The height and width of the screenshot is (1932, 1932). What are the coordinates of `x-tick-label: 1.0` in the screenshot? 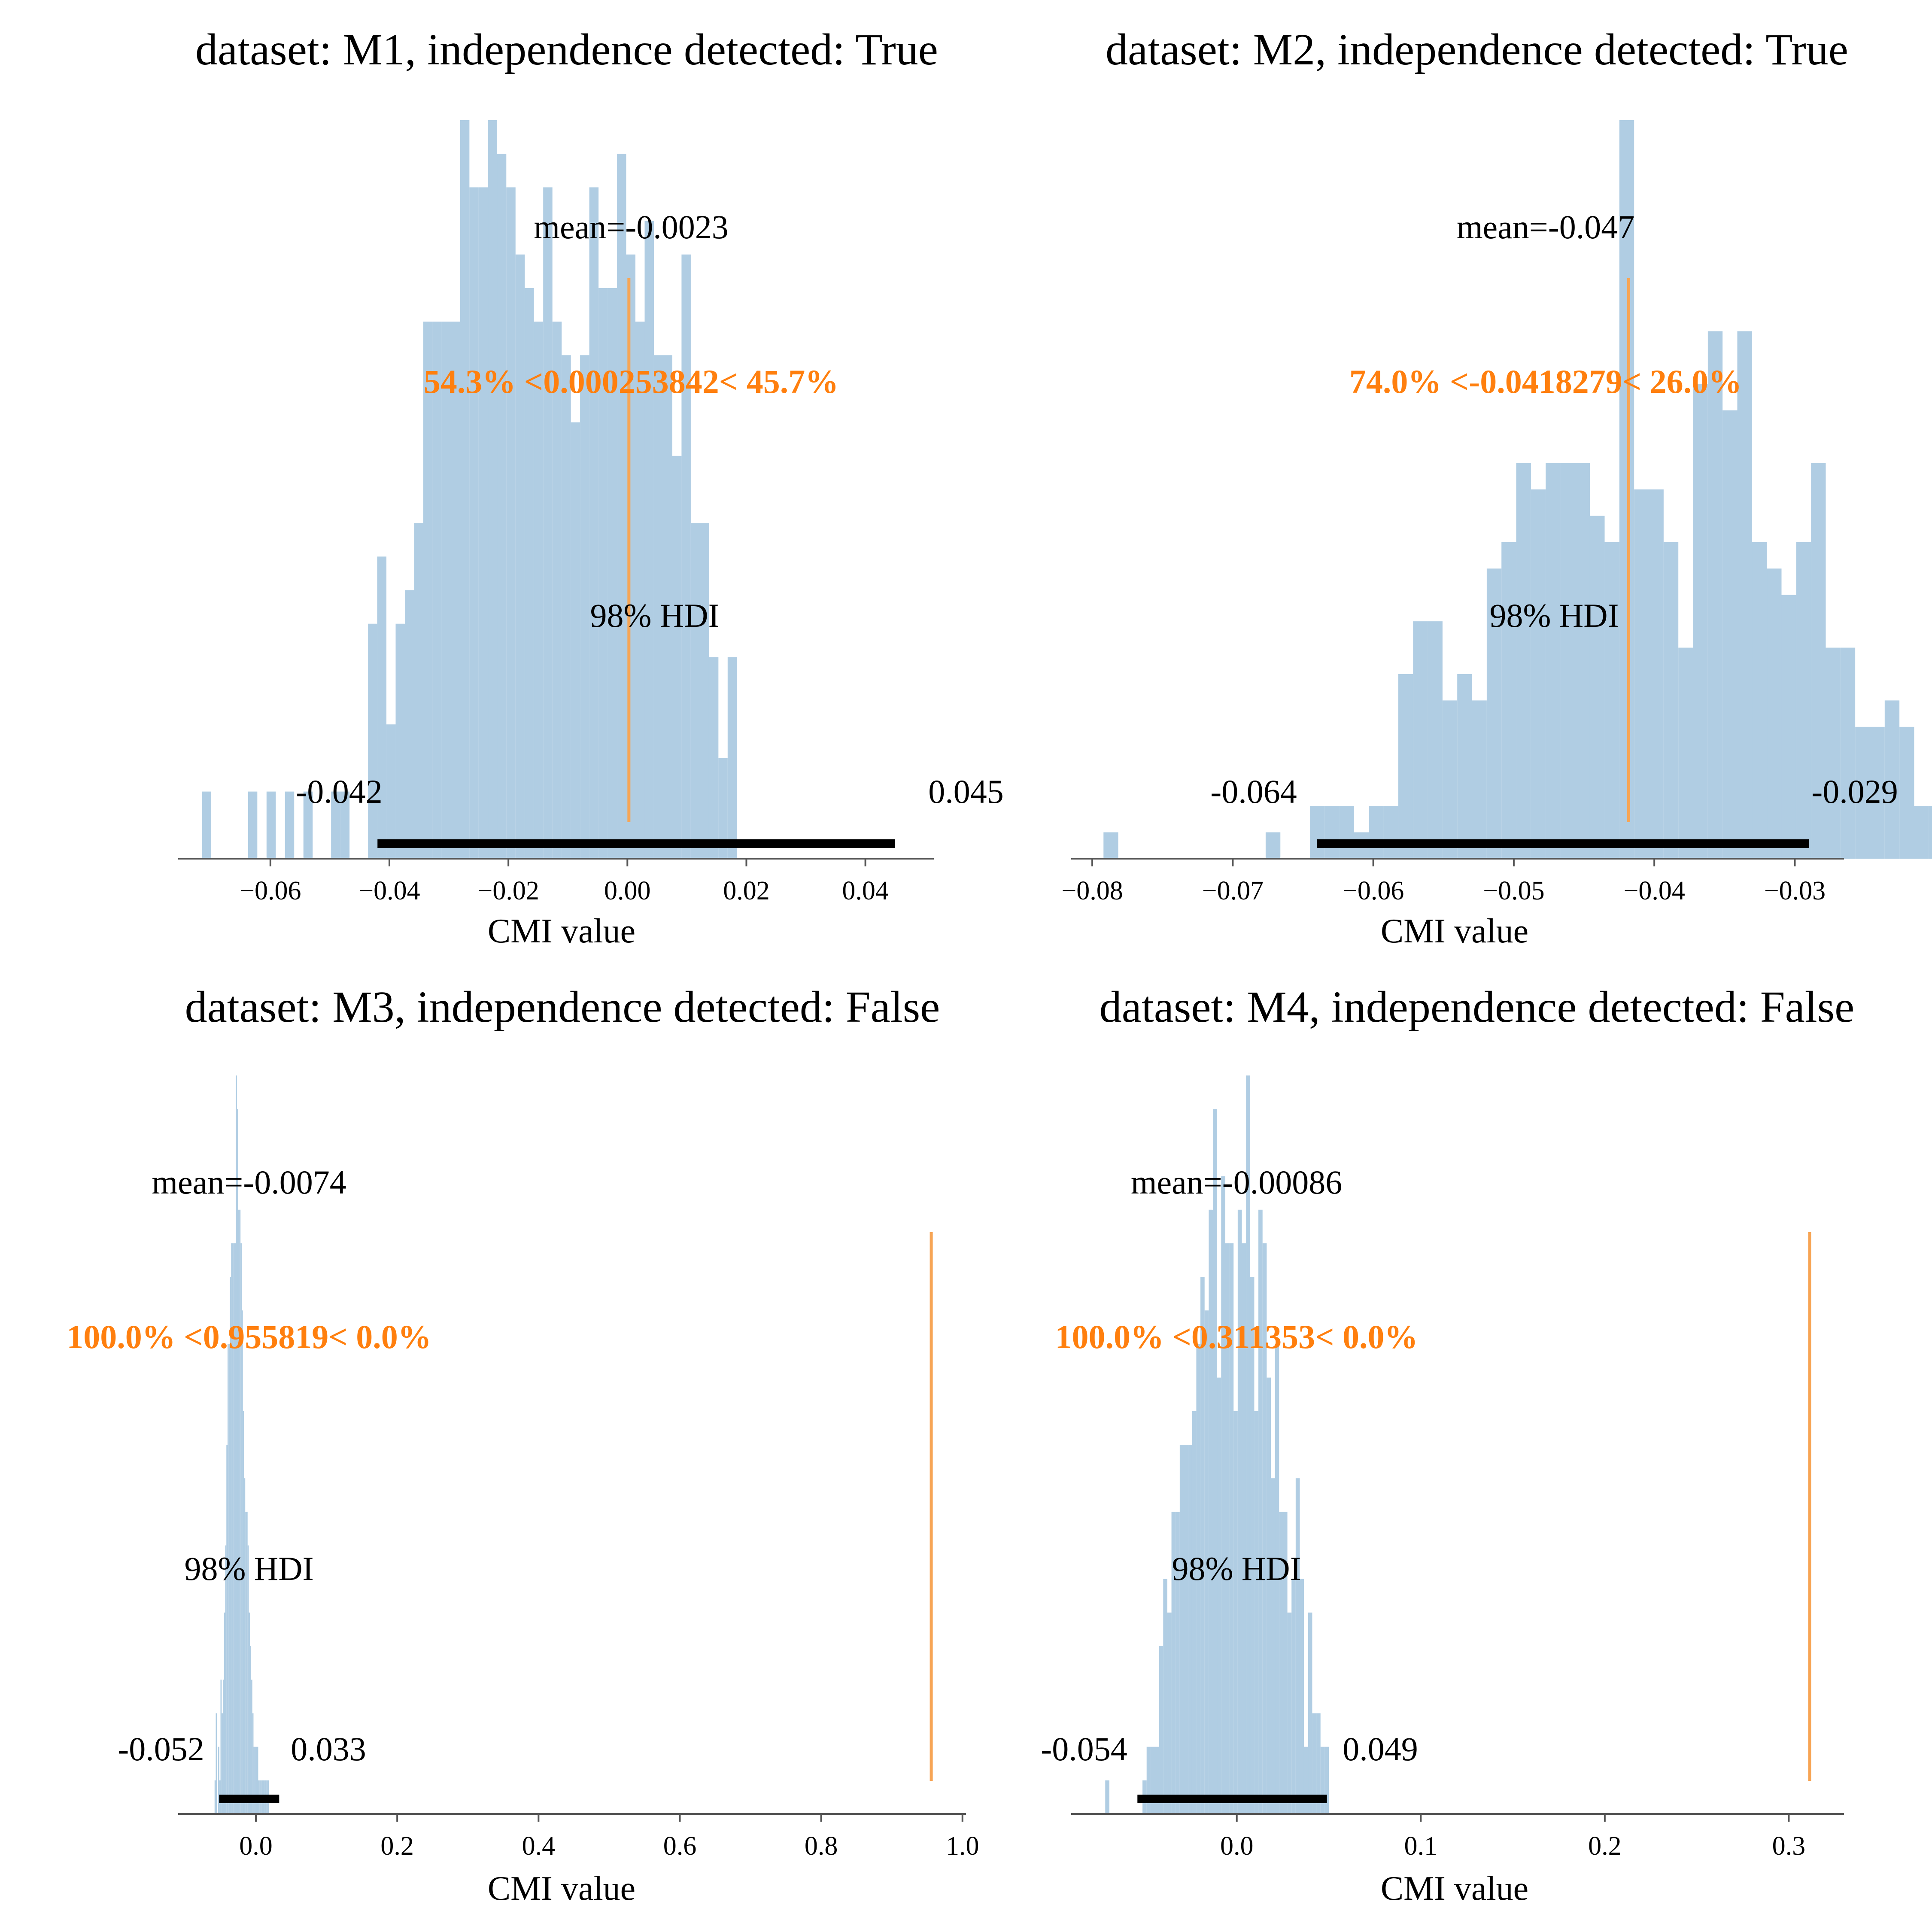 It's located at (962, 1846).